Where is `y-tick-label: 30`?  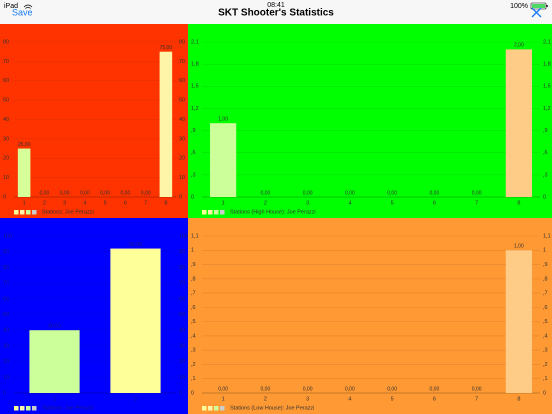 y-tick-label: 30 is located at coordinates (6, 139).